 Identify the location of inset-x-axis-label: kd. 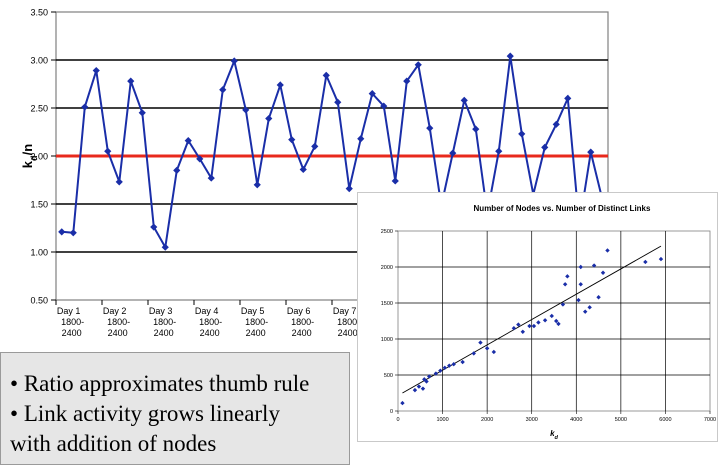
(554, 435).